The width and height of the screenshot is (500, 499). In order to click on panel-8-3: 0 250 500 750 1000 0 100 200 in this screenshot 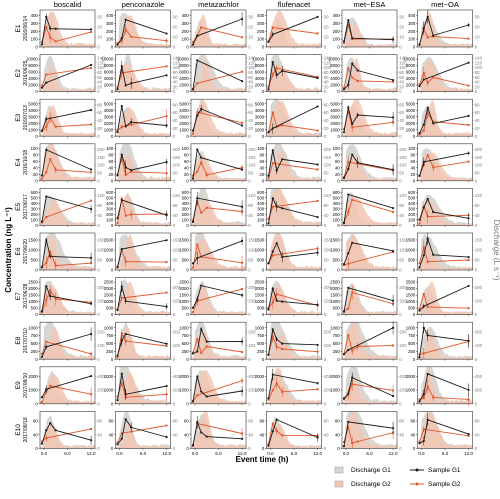, I will do `click(217, 341)`.